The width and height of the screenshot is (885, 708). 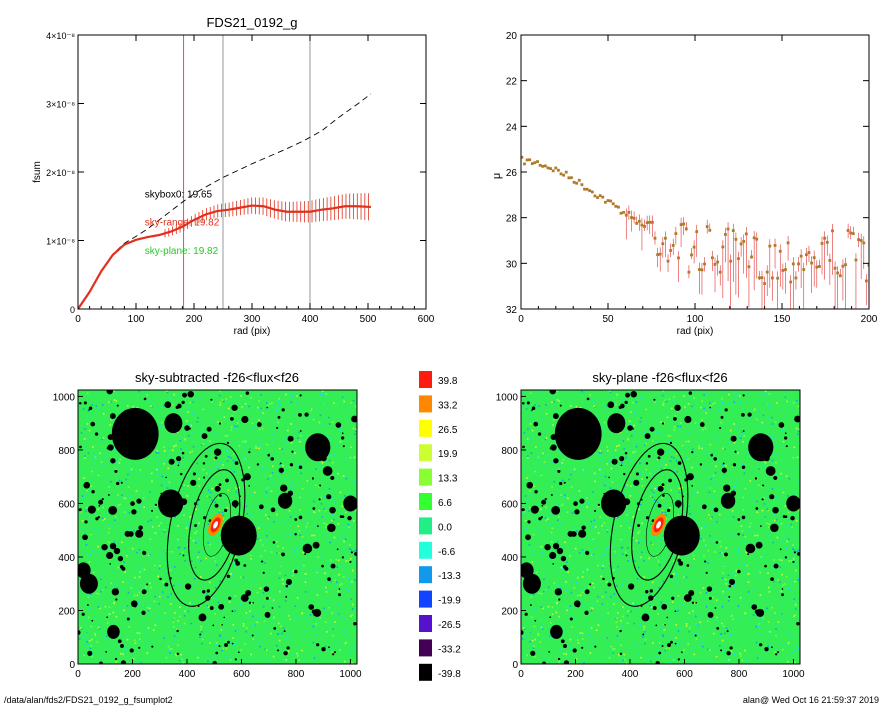 What do you see at coordinates (497, 176) in the screenshot?
I see `mu-y-axis-label: μ` at bounding box center [497, 176].